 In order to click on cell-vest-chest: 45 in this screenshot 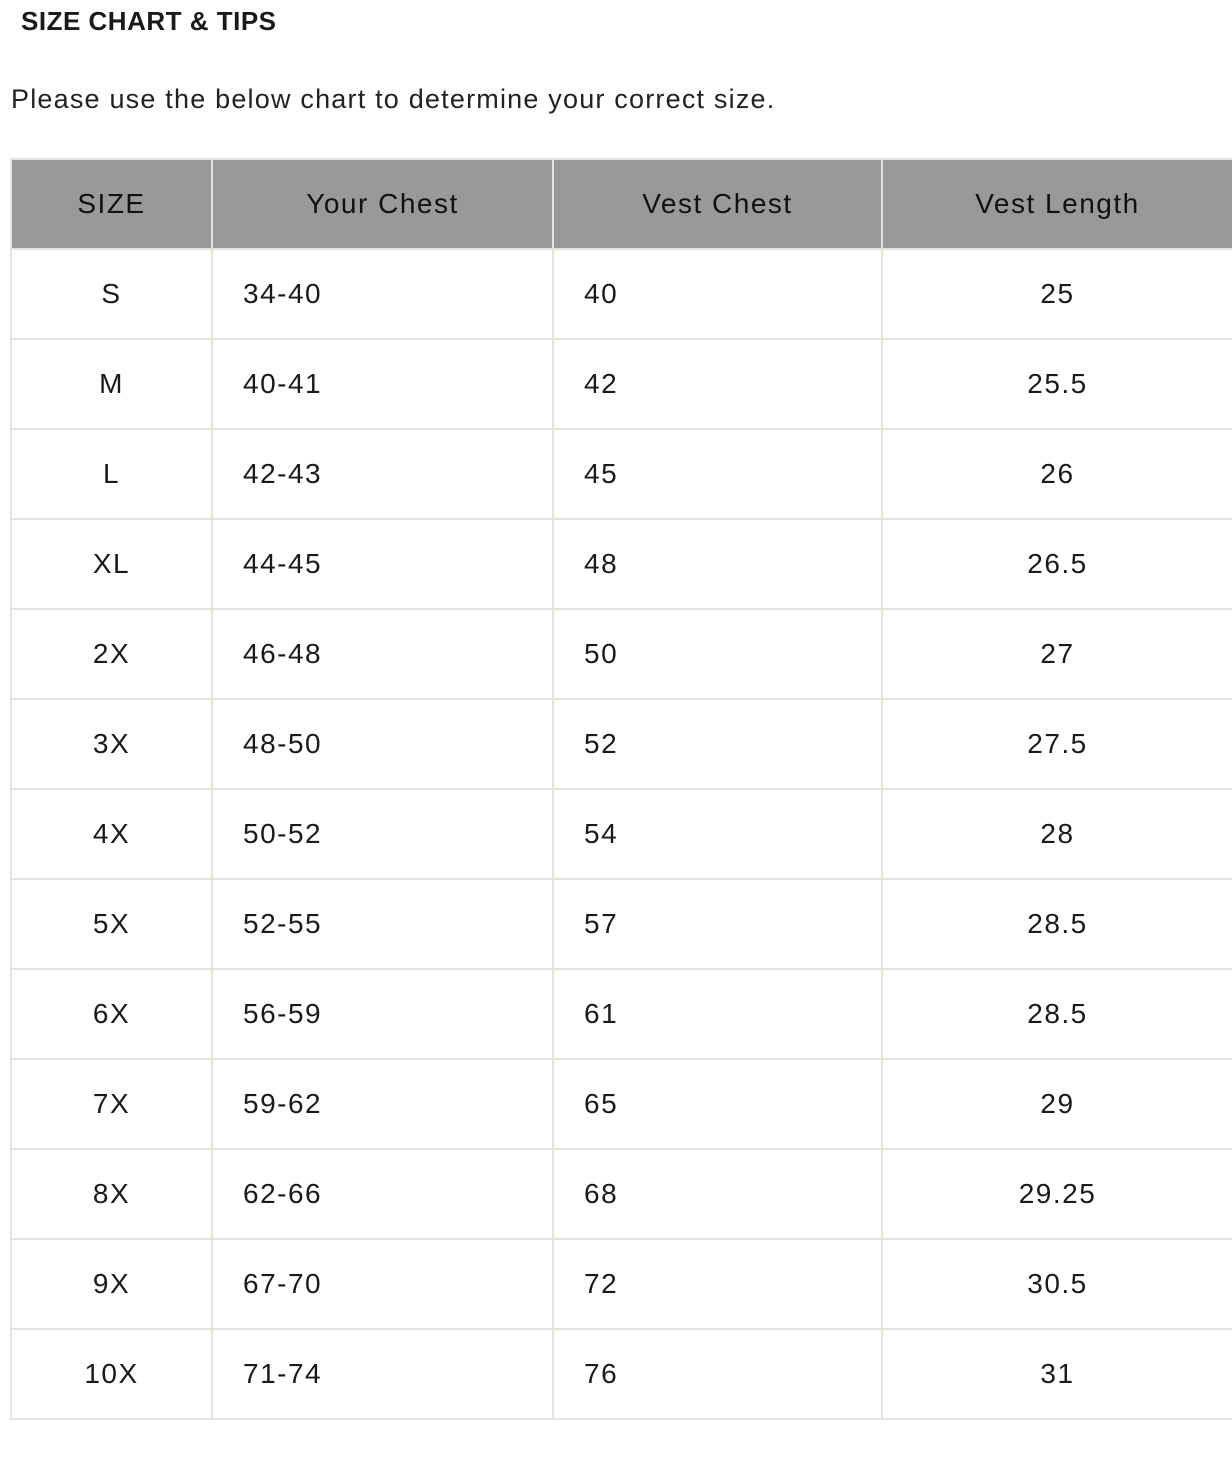, I will do `click(717, 474)`.